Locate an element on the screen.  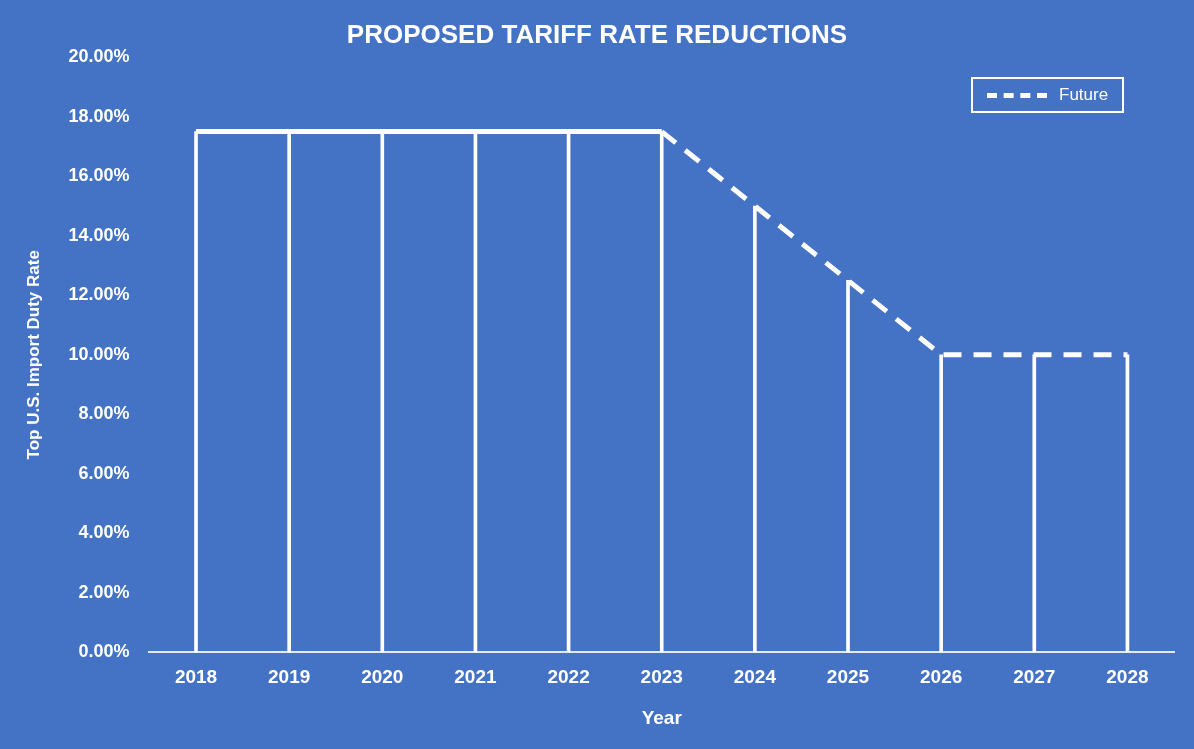
x-tick-label: 2022 is located at coordinates (568, 677).